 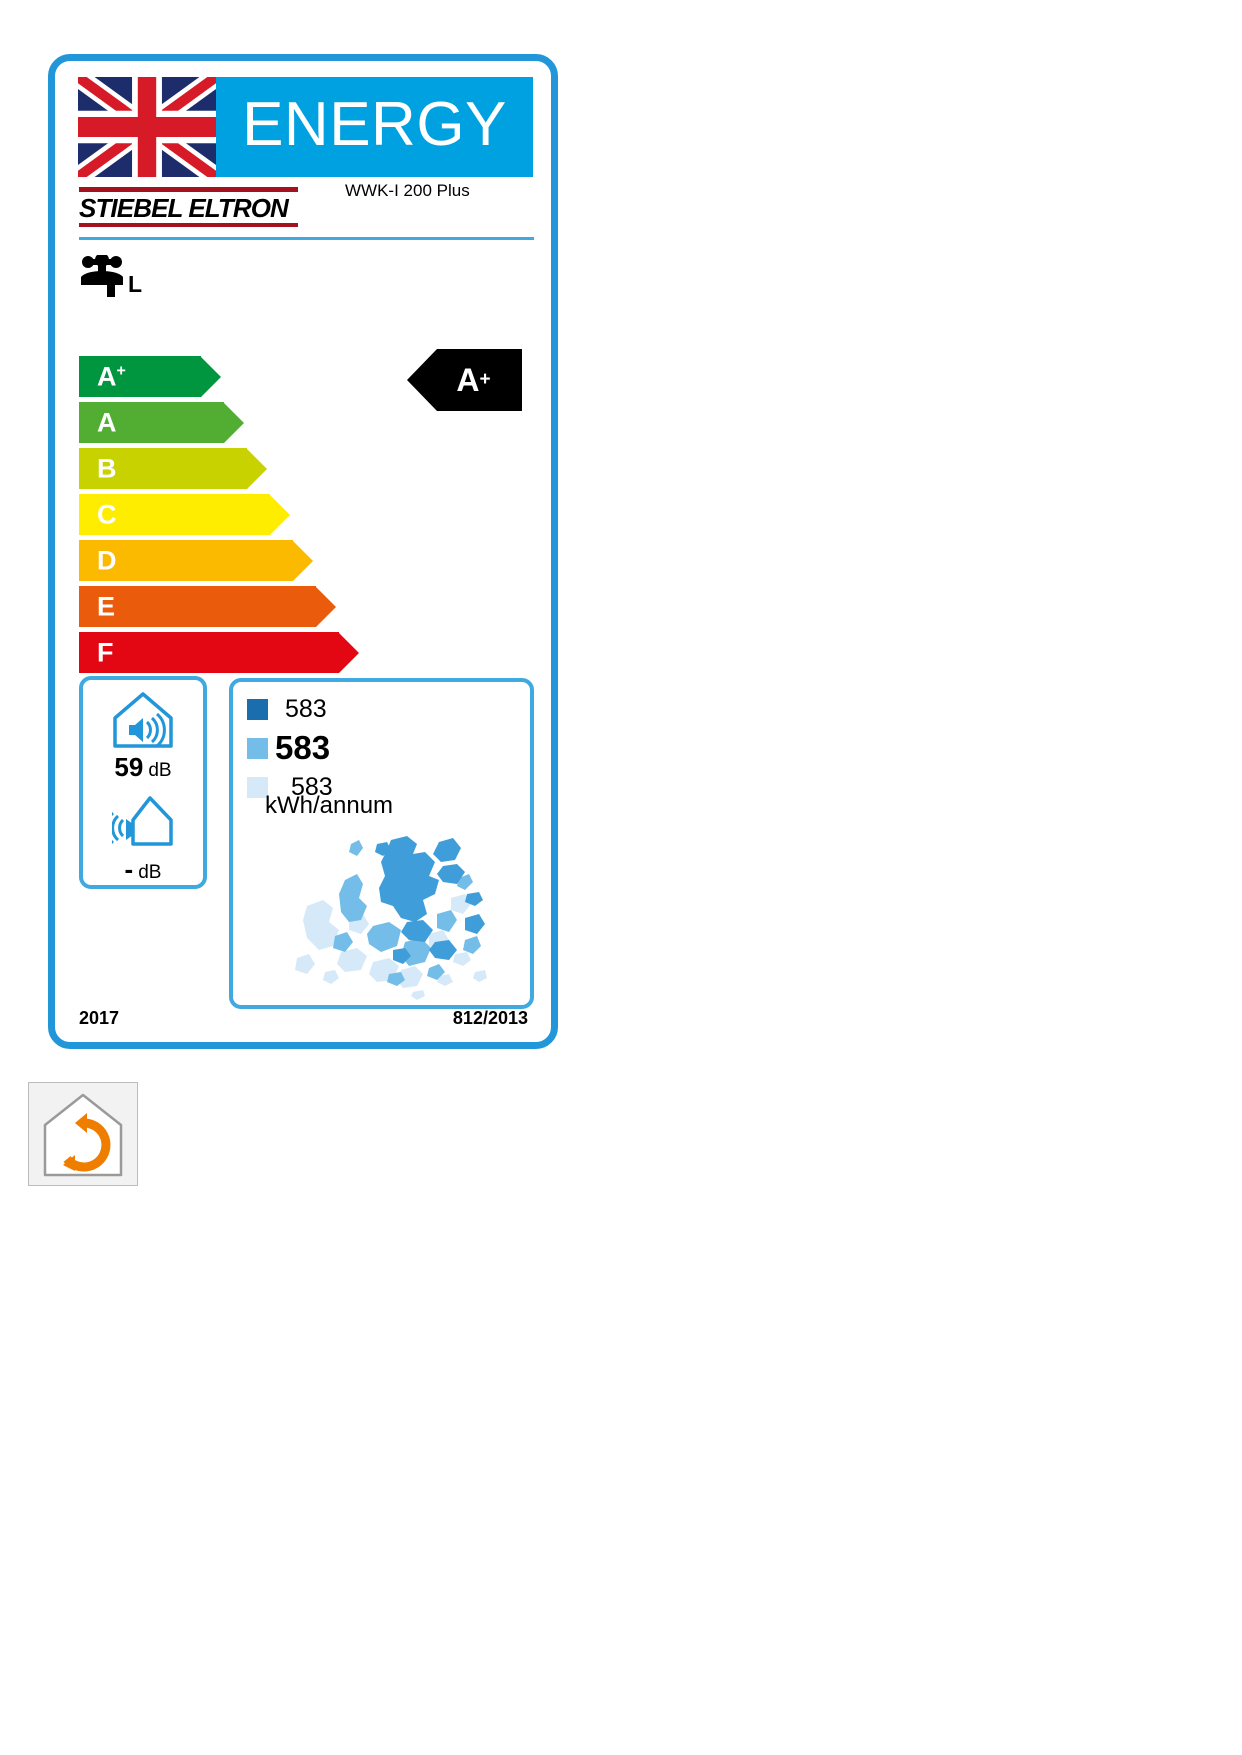 What do you see at coordinates (188, 225) in the screenshot?
I see `brand-rule-bottom` at bounding box center [188, 225].